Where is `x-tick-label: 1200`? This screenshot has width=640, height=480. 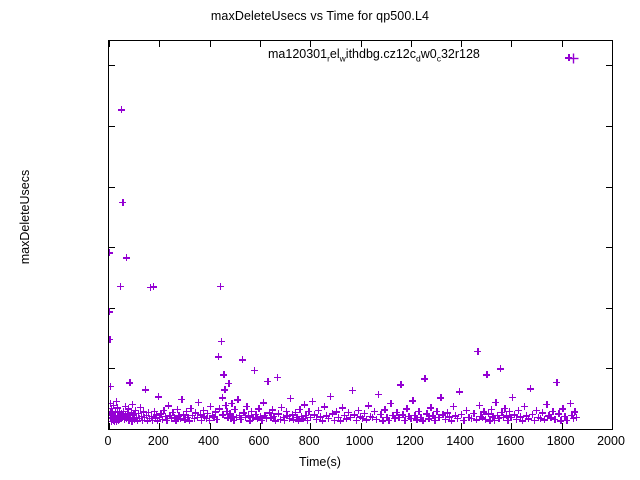 x-tick-label: 1200 is located at coordinates (409, 441).